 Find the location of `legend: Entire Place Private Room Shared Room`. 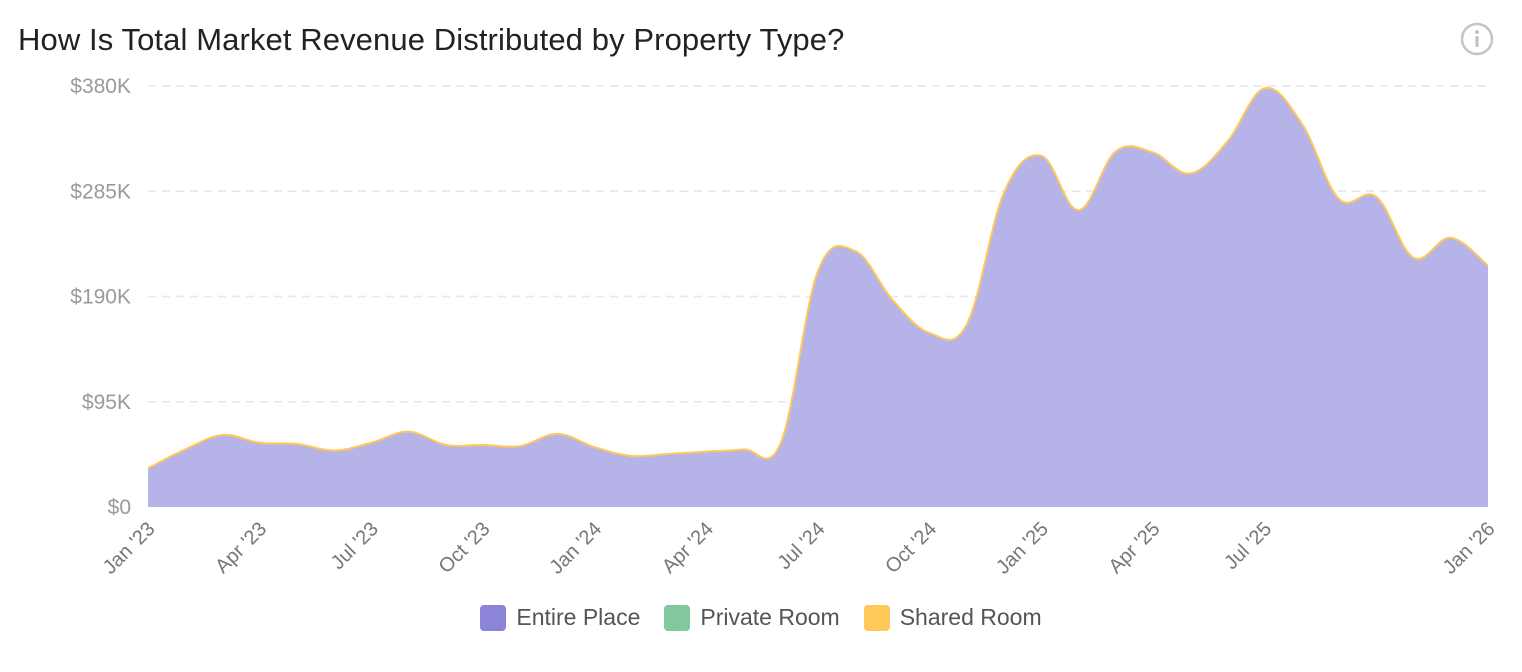

legend: Entire Place Private Room Shared Room is located at coordinates (761, 617).